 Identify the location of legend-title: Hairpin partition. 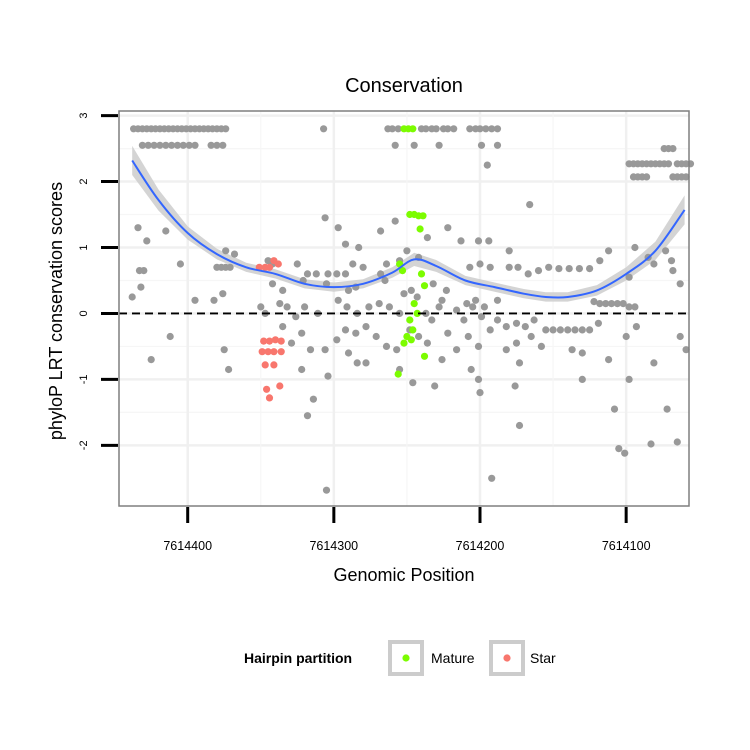
(298, 658).